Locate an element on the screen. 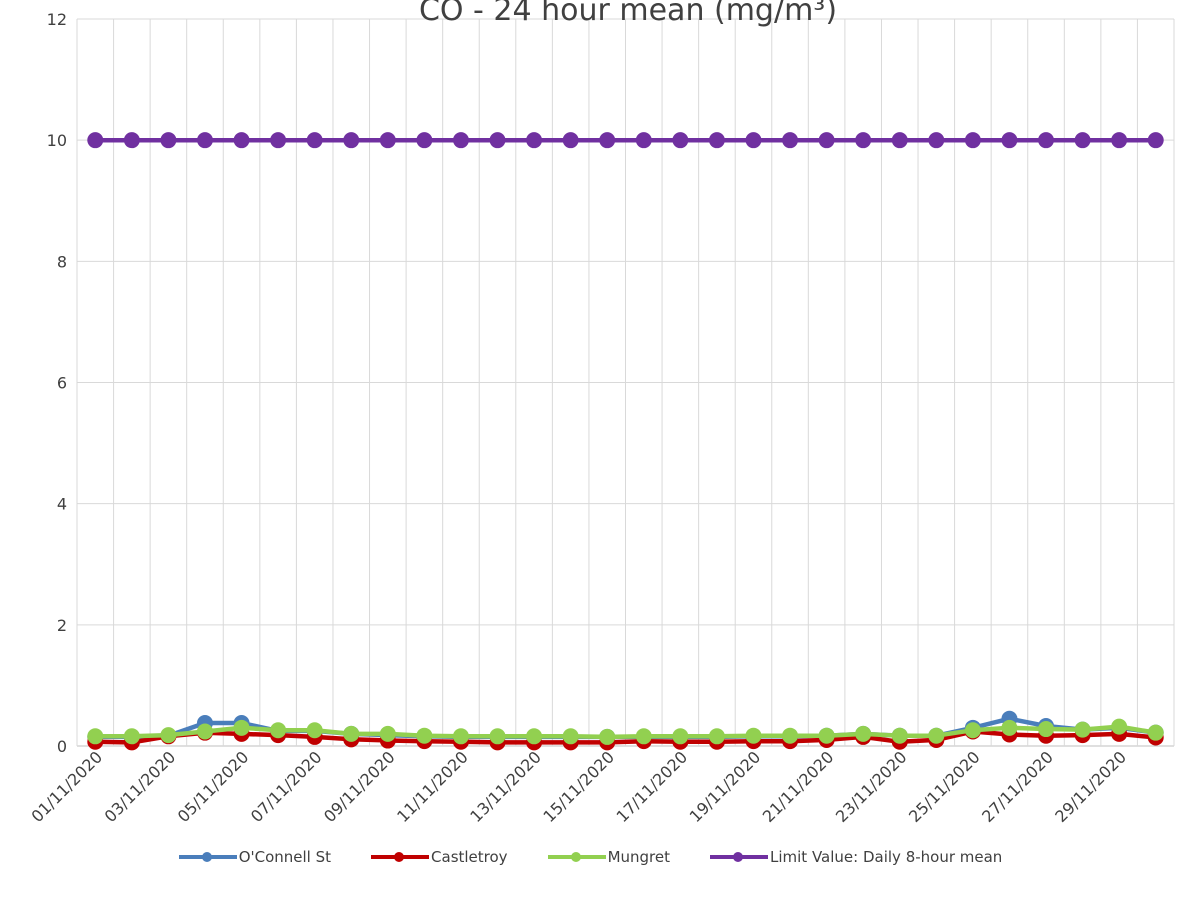  x-tick-label: 01/11/2020 is located at coordinates (66, 786).